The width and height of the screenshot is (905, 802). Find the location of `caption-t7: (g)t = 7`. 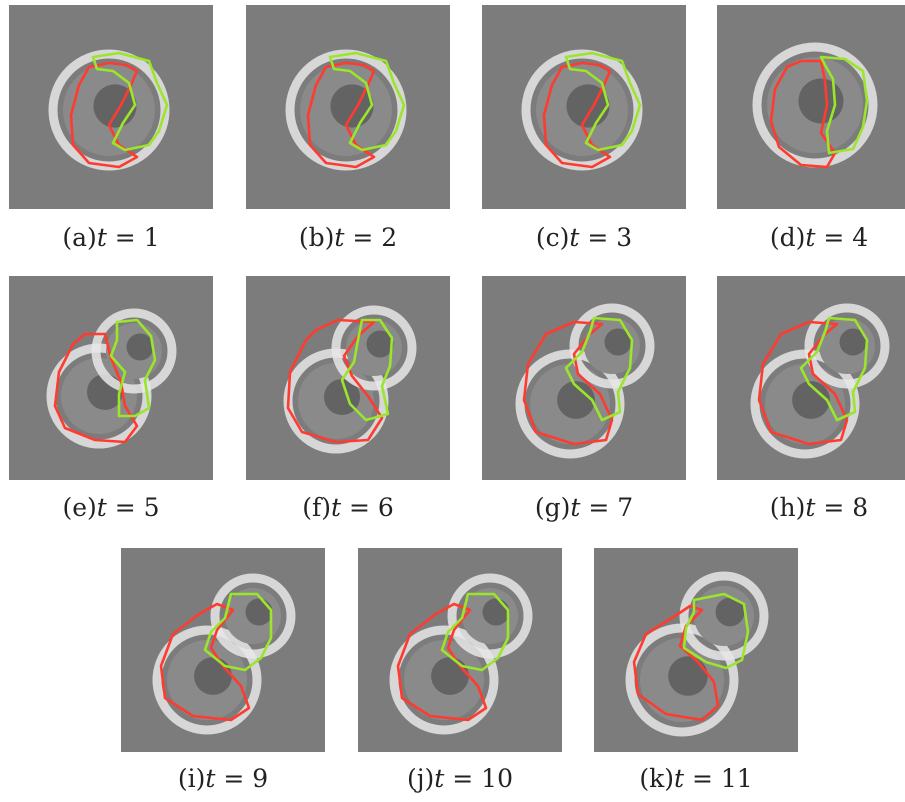

caption-t7: (g)t = 7 is located at coordinates (584, 507).